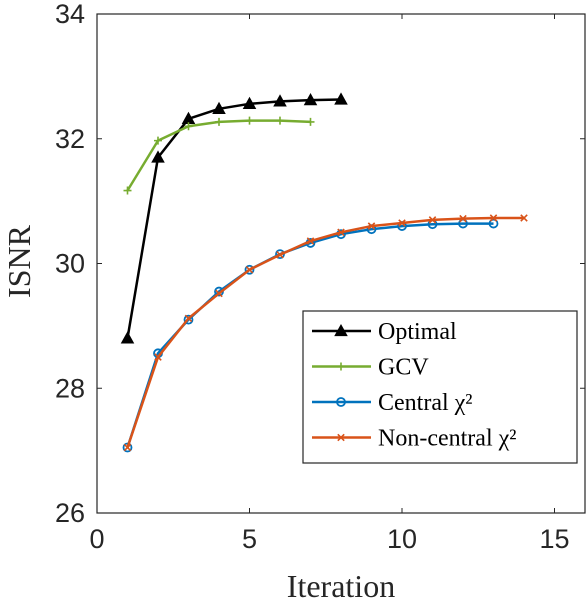 This screenshot has width=588, height=603. What do you see at coordinates (417, 332) in the screenshot?
I see `legend-label: Optimal` at bounding box center [417, 332].